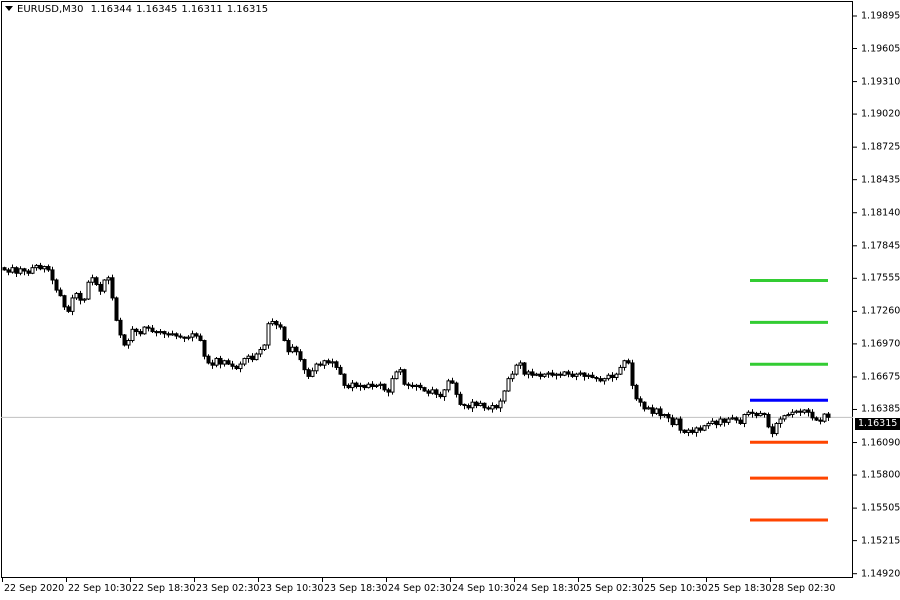 Image resolution: width=900 pixels, height=600 pixels. I want to click on time-label: 22 Sep 10:30, so click(100, 588).